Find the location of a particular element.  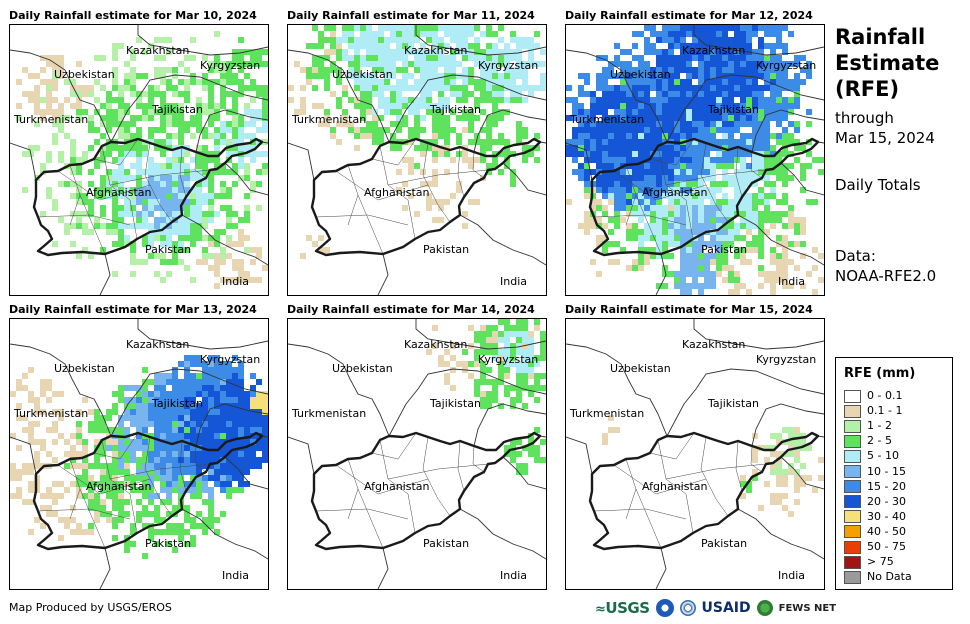

country-label-afghanistan: Afghanistan is located at coordinates (397, 192).